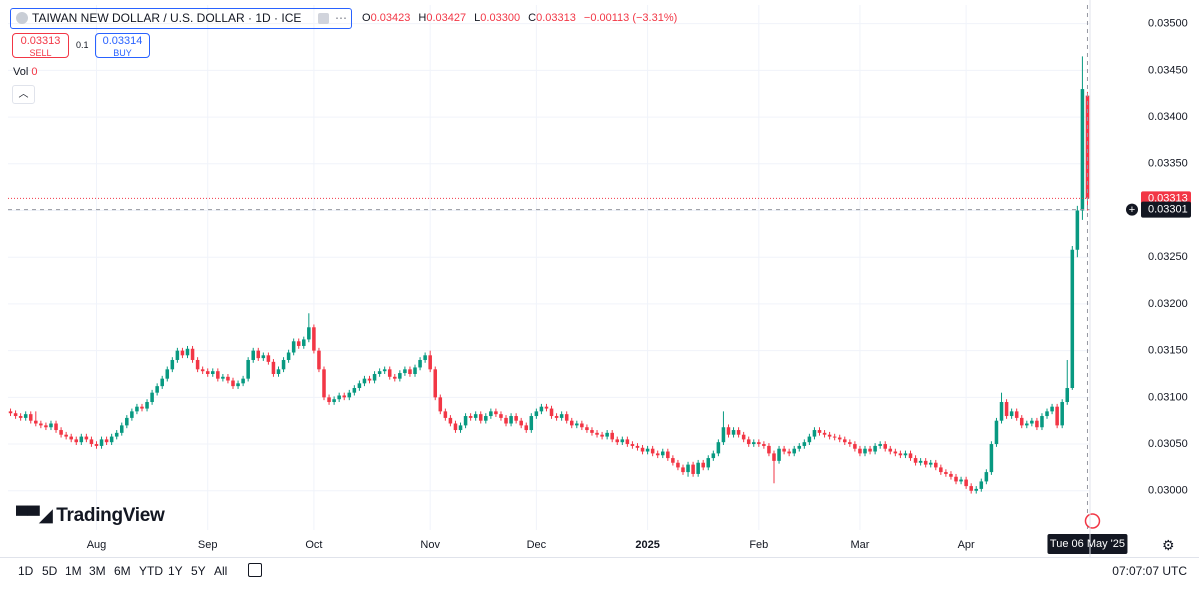  What do you see at coordinates (97, 571) in the screenshot?
I see `range-button: 3M` at bounding box center [97, 571].